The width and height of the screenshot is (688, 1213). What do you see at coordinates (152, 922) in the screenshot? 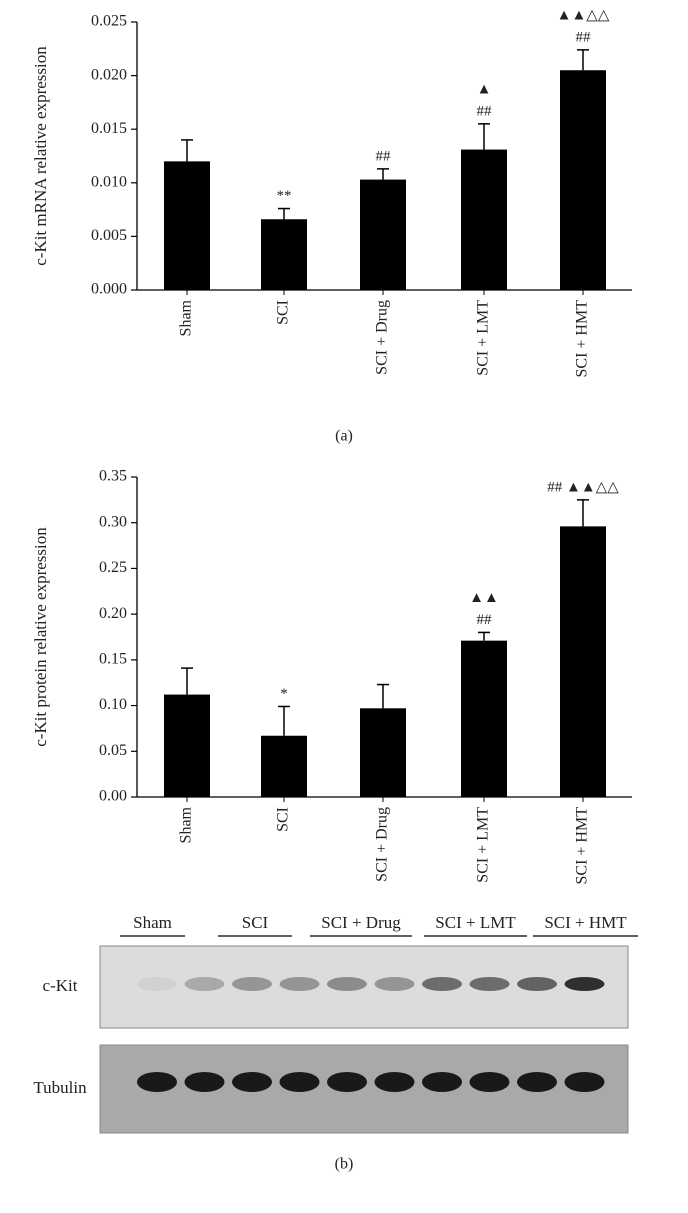
I see `lane-label: Sham` at bounding box center [152, 922].